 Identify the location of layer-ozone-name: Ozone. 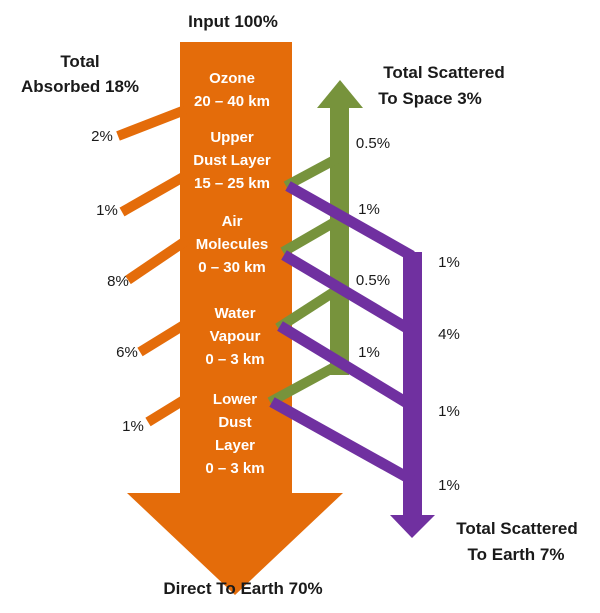
(232, 78).